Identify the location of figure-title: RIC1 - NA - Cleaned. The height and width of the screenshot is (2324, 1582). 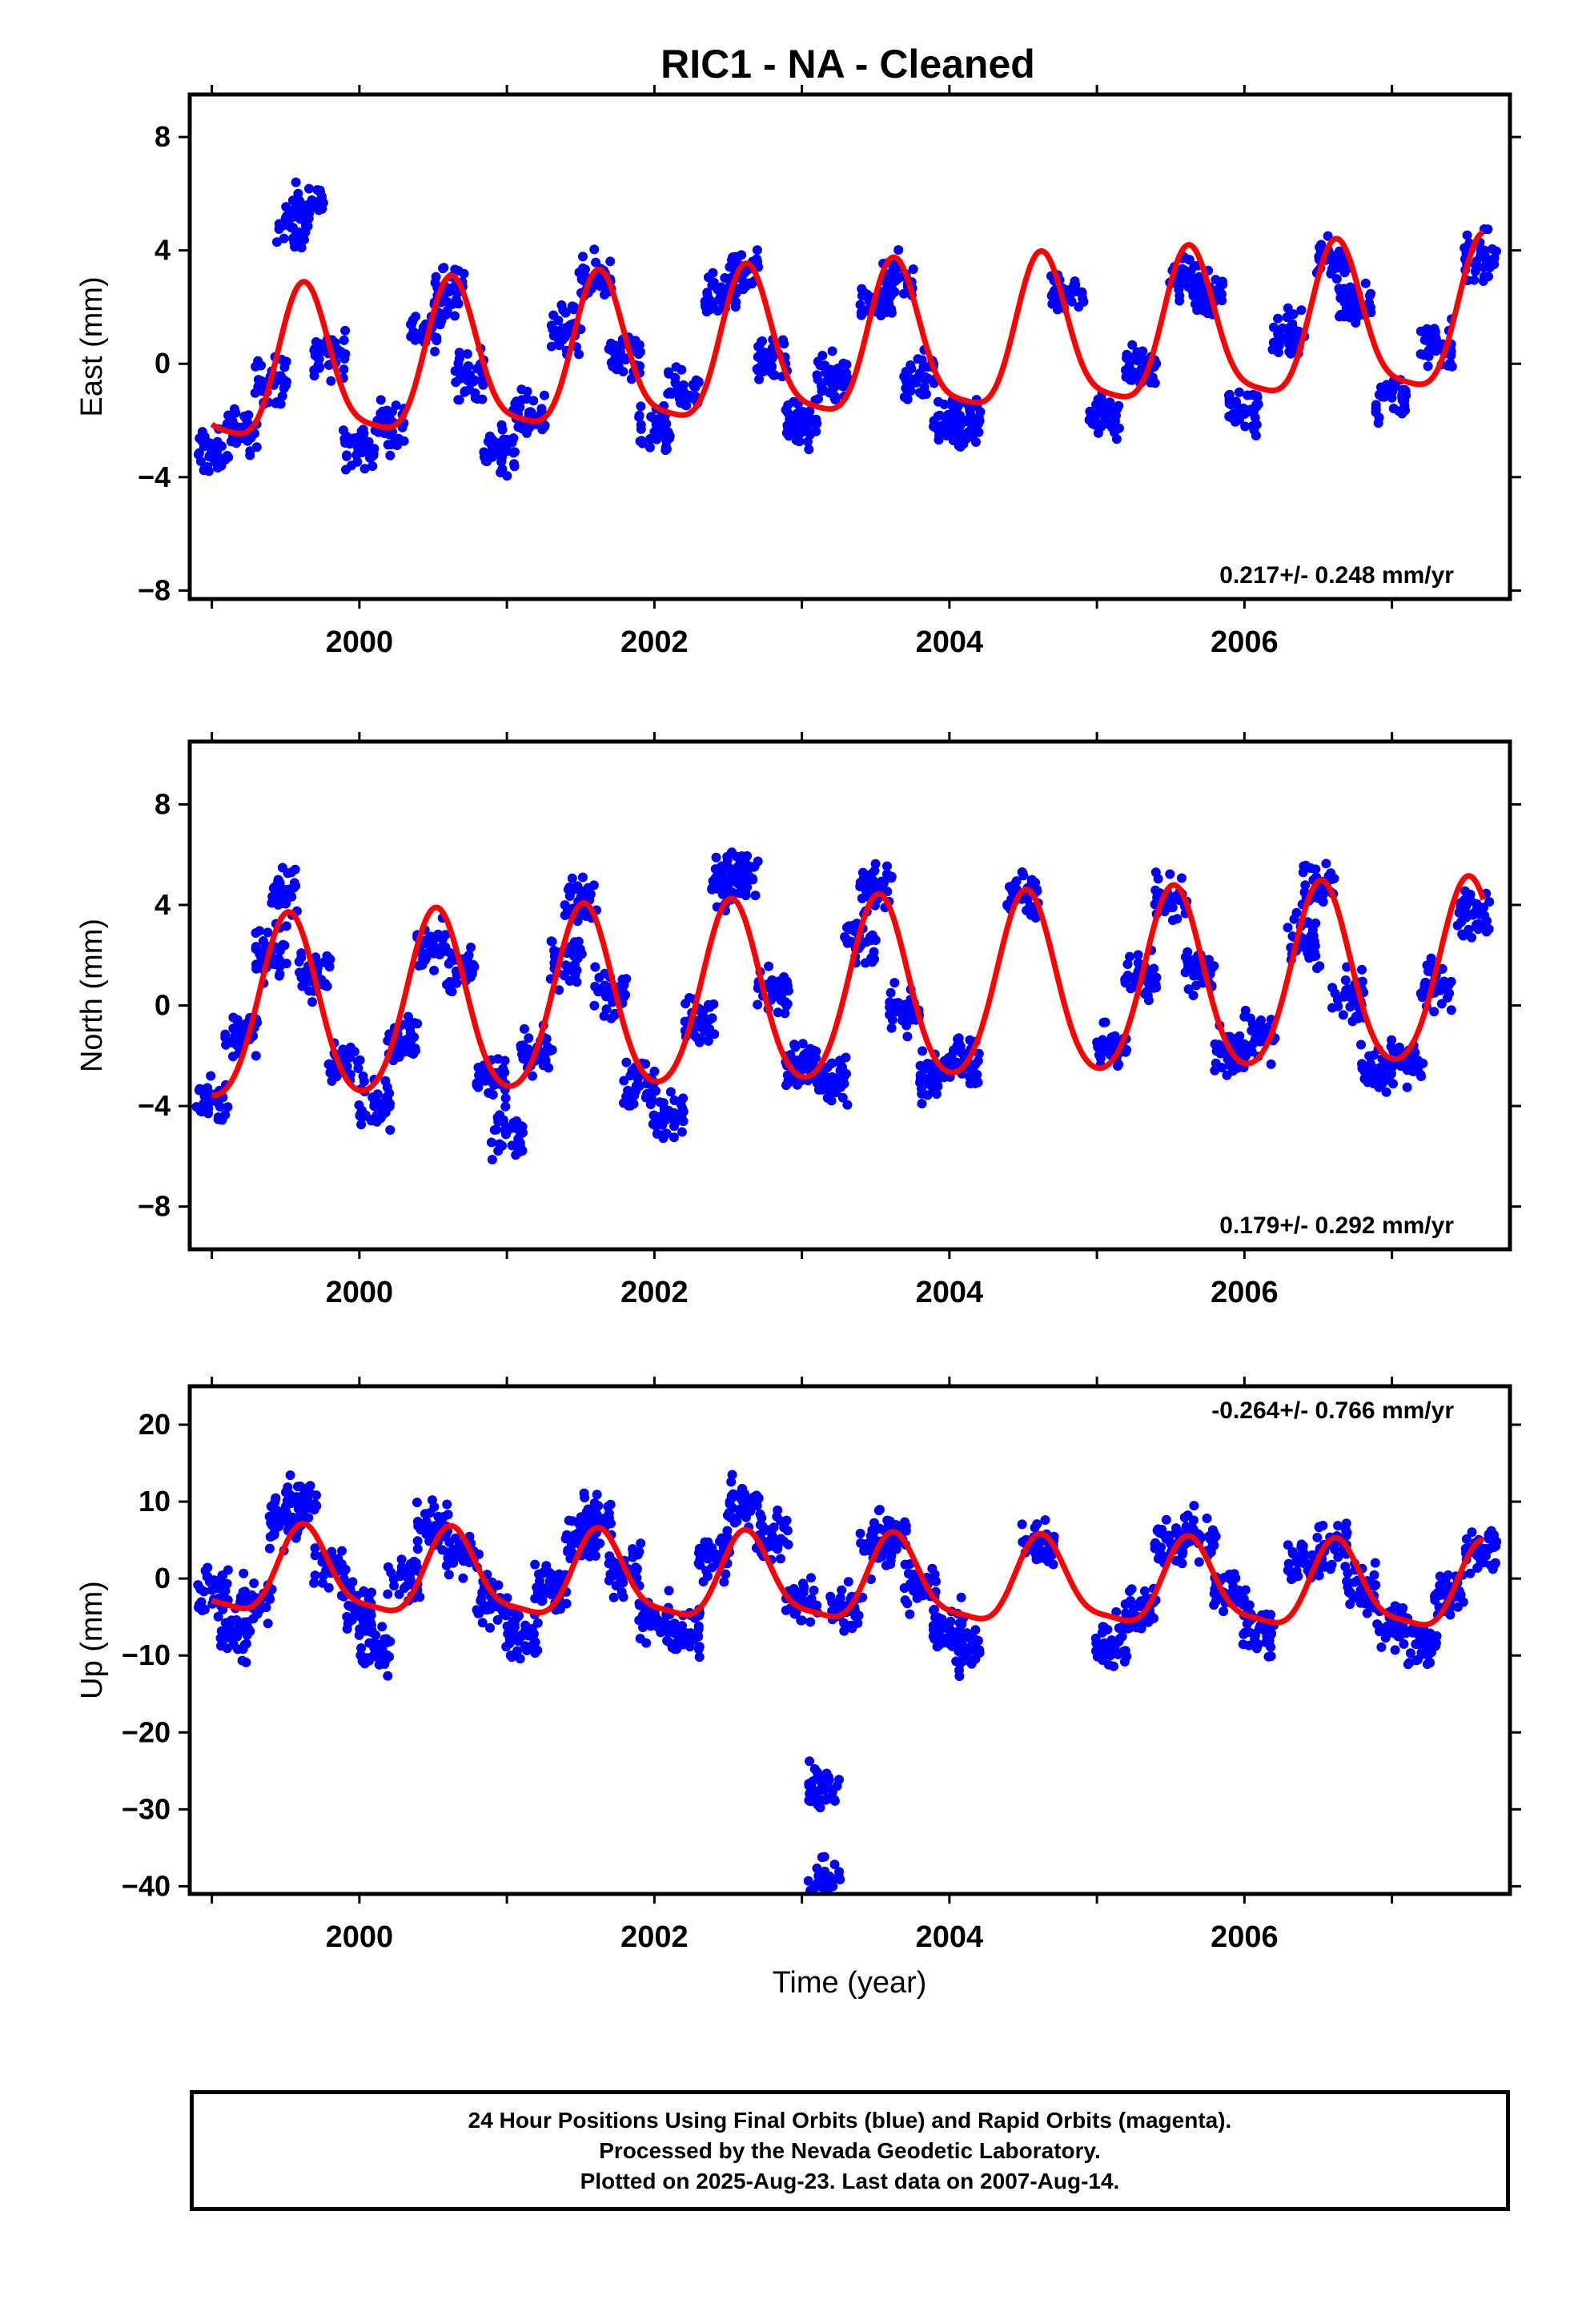
(848, 64).